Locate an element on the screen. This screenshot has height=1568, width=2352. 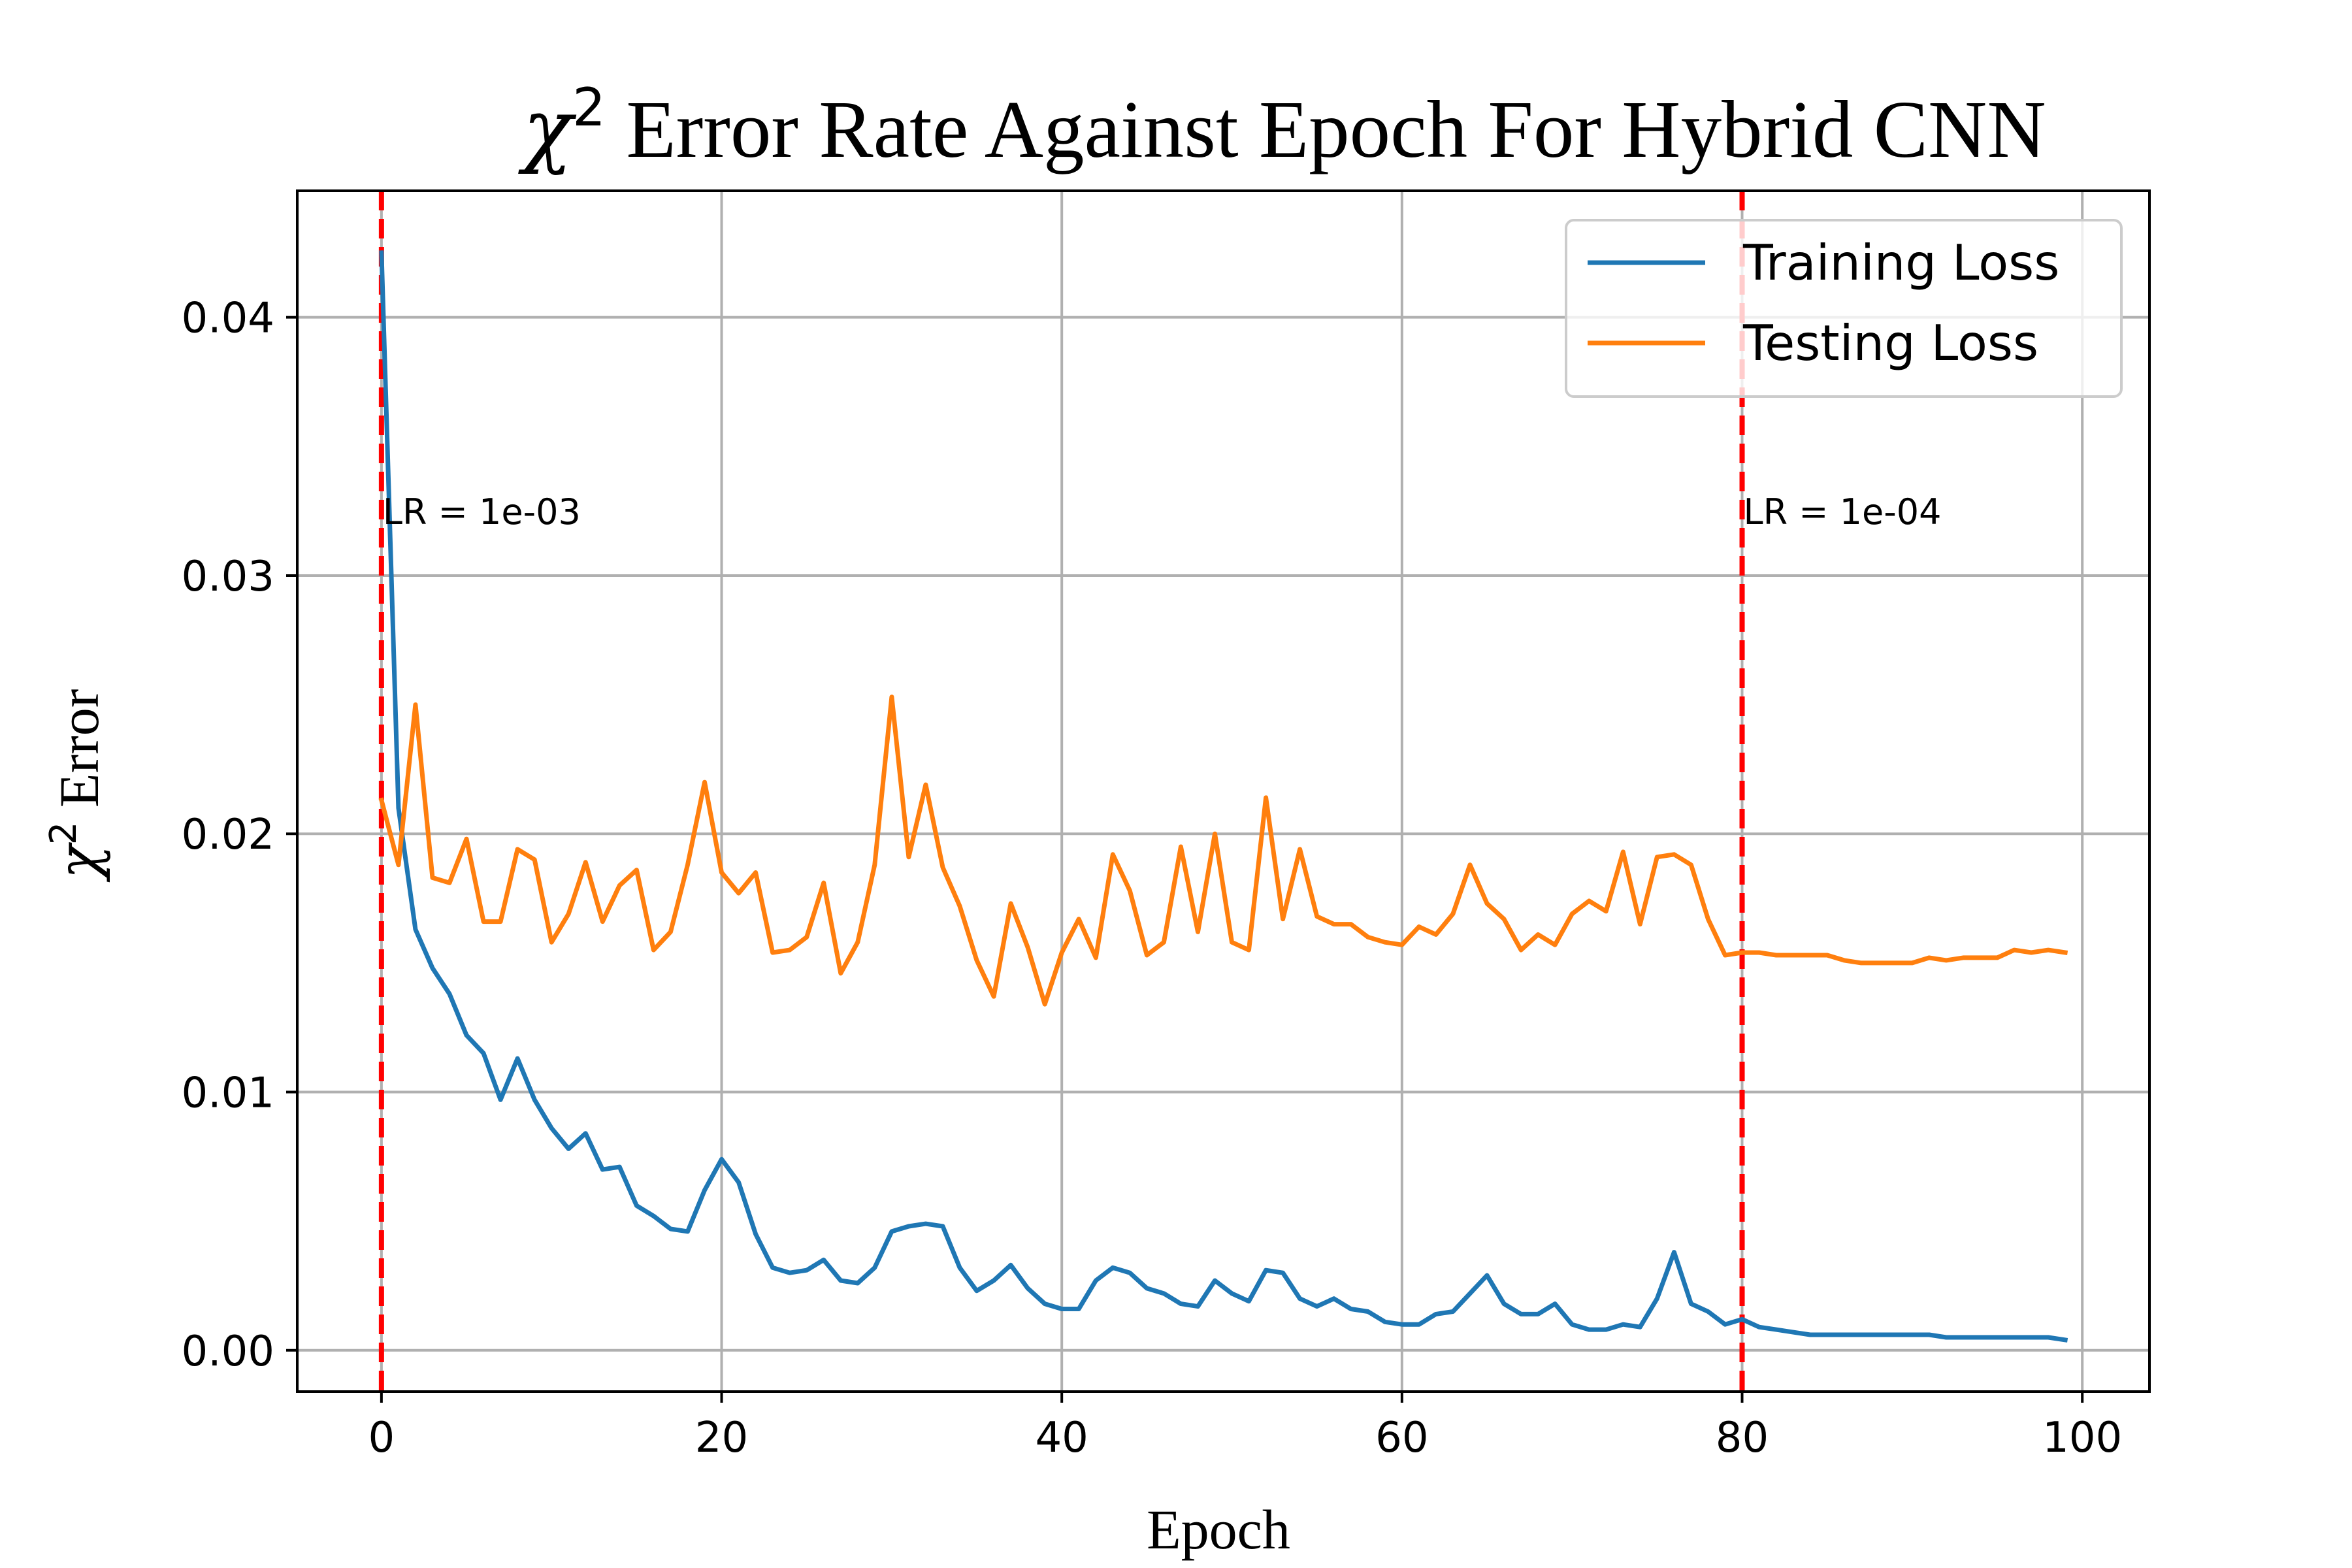
lr-annotation: LR = 1e-03 is located at coordinates (482, 511).